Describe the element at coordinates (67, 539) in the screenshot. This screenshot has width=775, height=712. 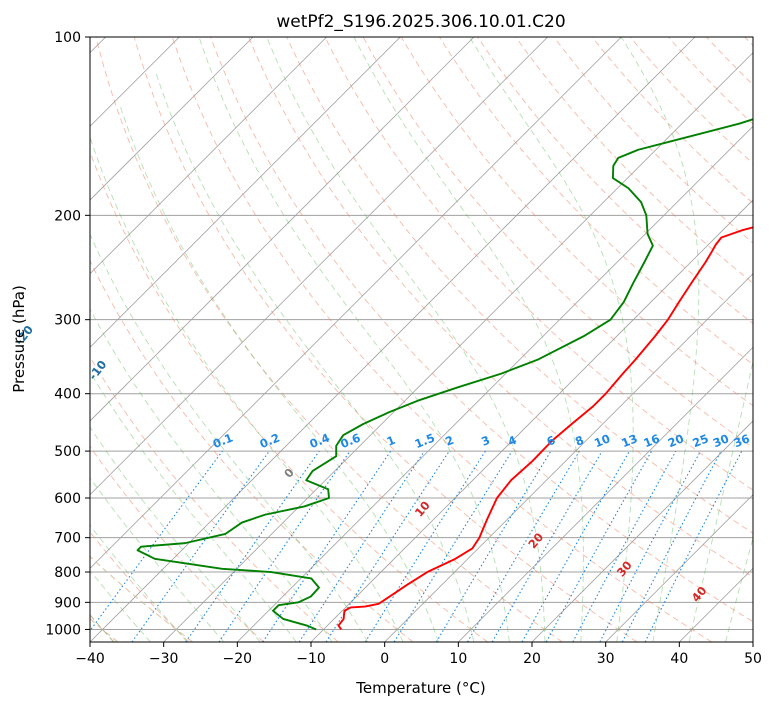
I see `y-tick-label: 700` at that location.